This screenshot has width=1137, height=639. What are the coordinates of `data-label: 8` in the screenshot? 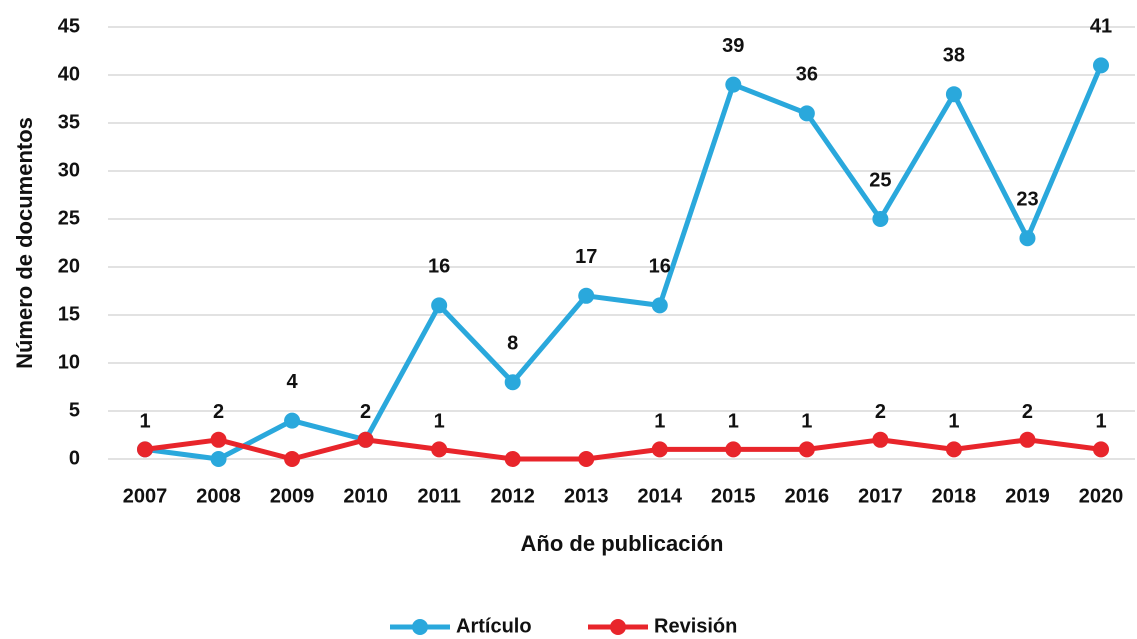 It's located at (512, 343).